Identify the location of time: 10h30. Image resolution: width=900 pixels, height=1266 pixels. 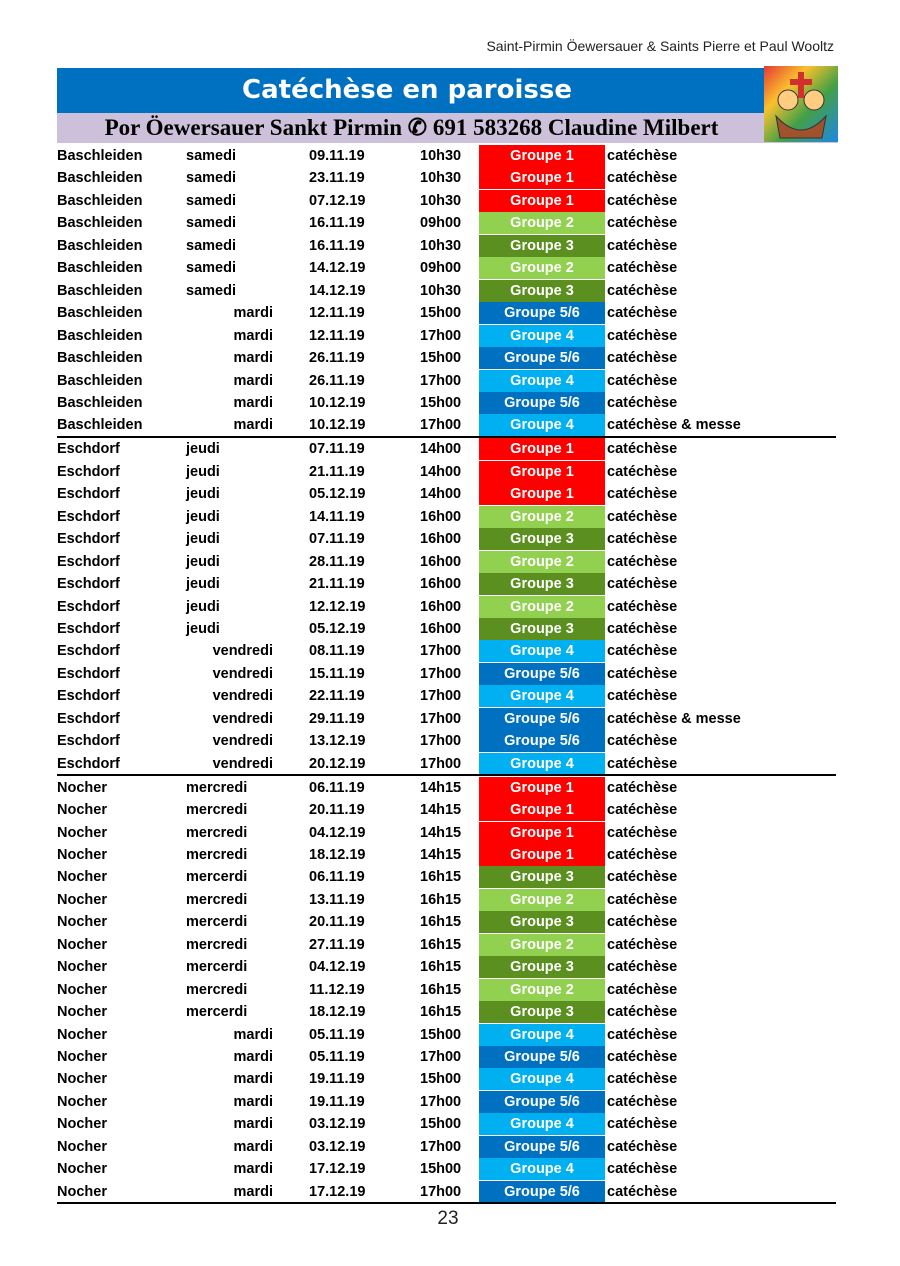
(441, 156).